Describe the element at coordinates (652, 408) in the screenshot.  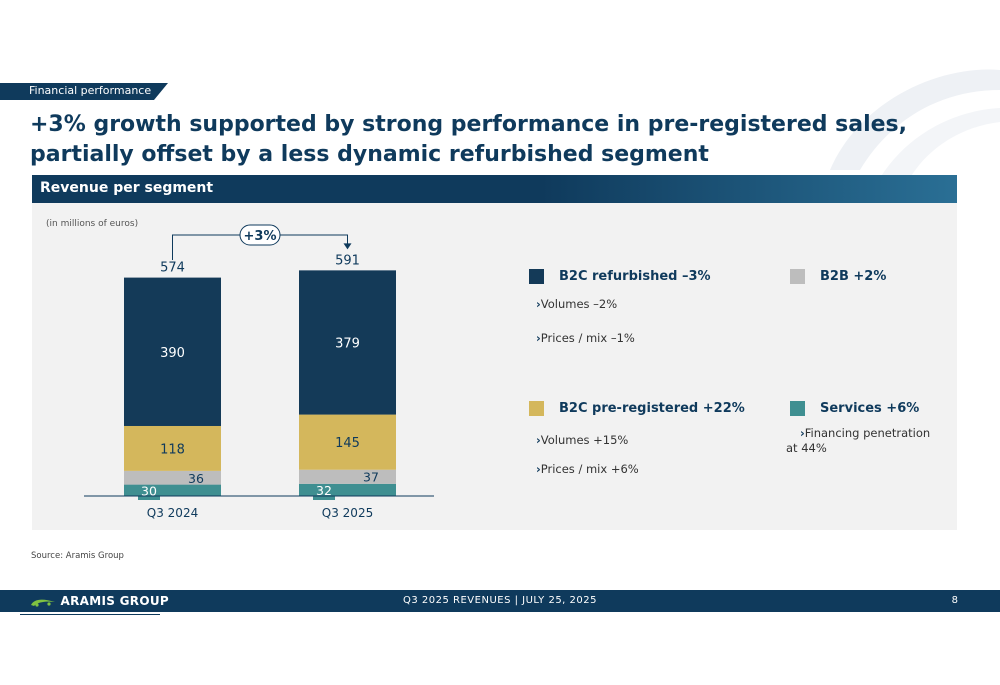
I see `legend-label-preregistered: B2C pre-registered +22%` at that location.